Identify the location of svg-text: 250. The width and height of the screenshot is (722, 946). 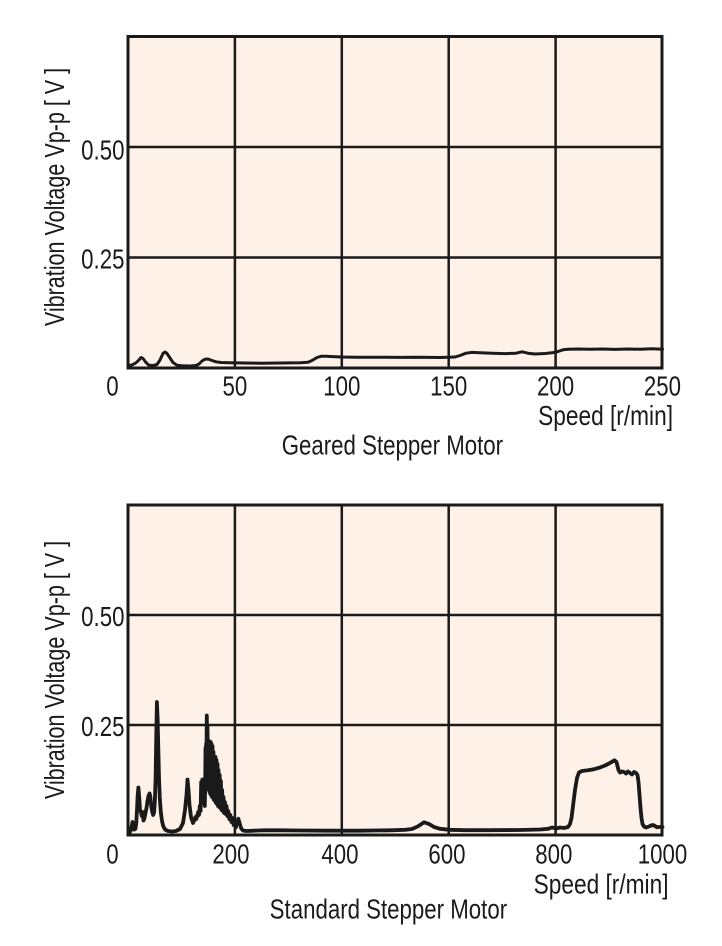
(662, 386).